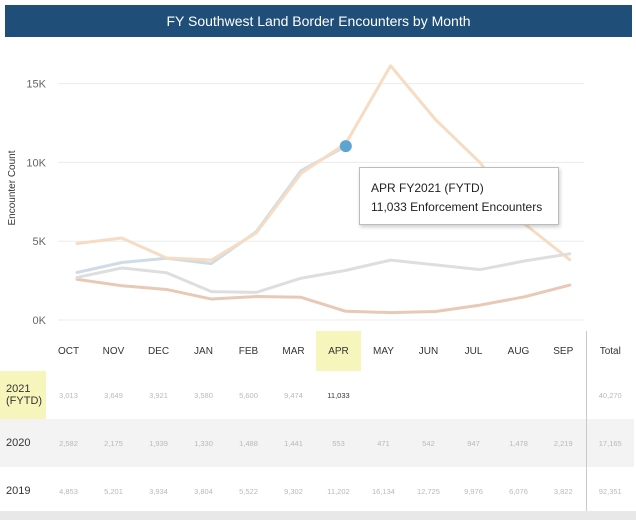 The width and height of the screenshot is (636, 520). What do you see at coordinates (293, 443) in the screenshot?
I see `table-cell: 1,441` at bounding box center [293, 443].